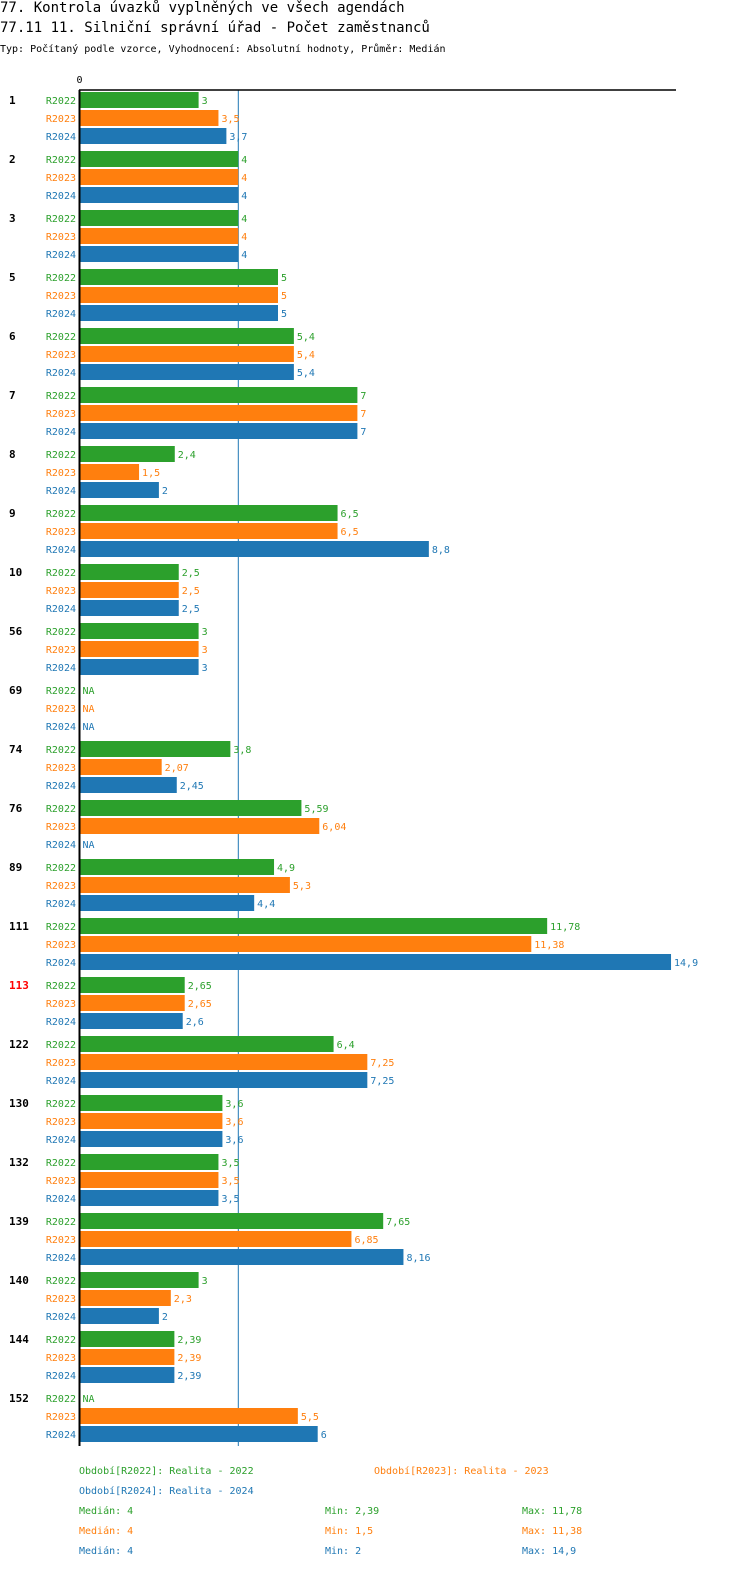 Image resolution: width=750 pixels, height=1592 pixels. Describe the element at coordinates (15, 690) in the screenshot. I see `group-label: 69` at that location.